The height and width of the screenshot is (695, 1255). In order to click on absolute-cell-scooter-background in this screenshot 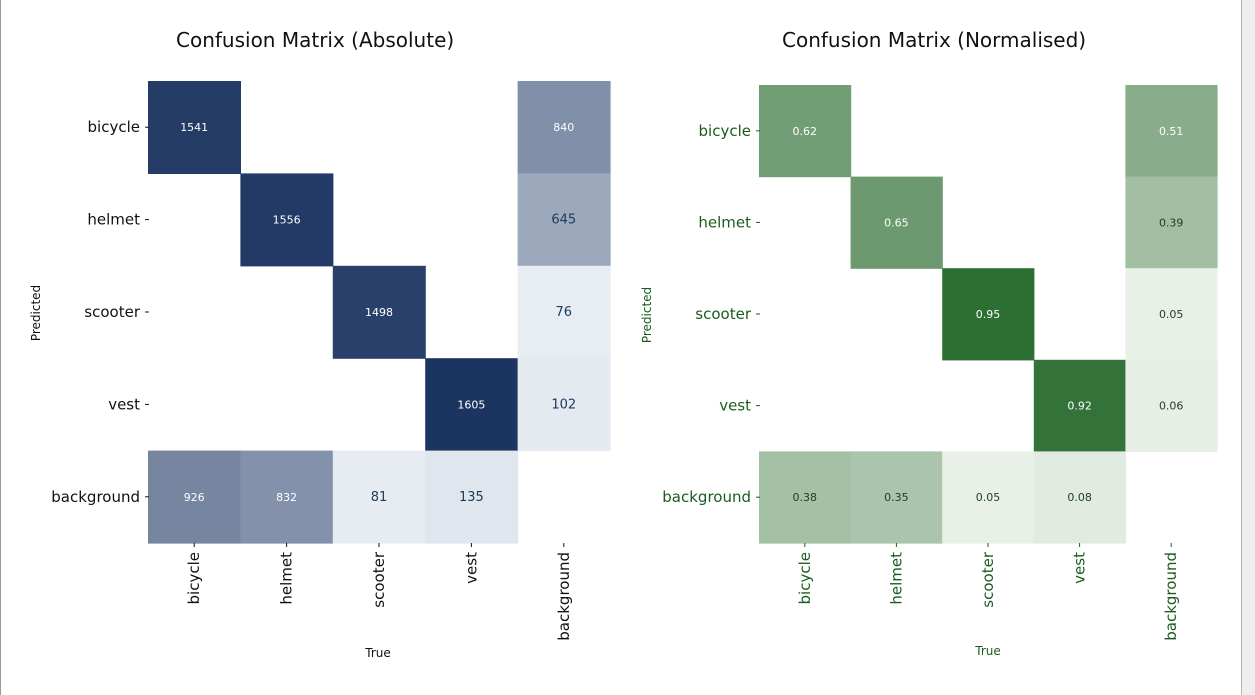, I will do `click(564, 312)`.